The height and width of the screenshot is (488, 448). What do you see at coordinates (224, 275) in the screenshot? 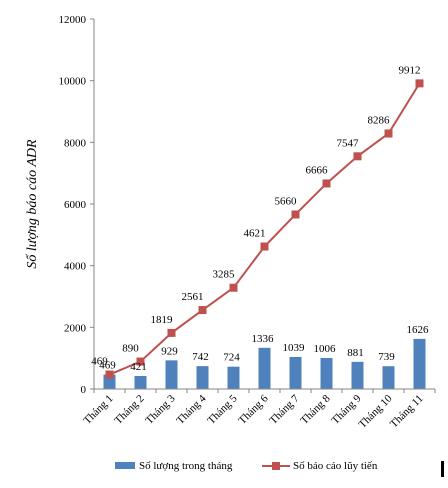
I see `line-value-label-4: 3285` at bounding box center [224, 275].